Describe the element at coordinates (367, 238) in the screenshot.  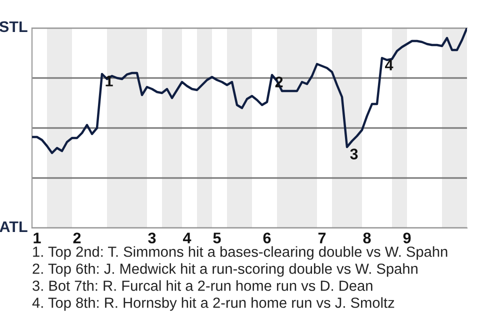
I see `x-tick-label: 8` at that location.